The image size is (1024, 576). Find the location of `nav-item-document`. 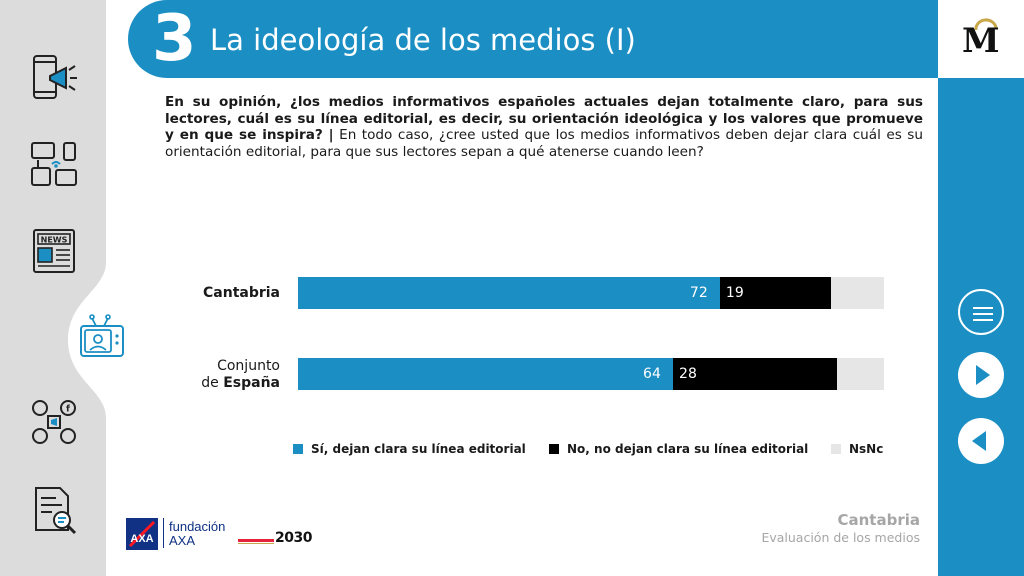

nav-item-document is located at coordinates (54, 510).